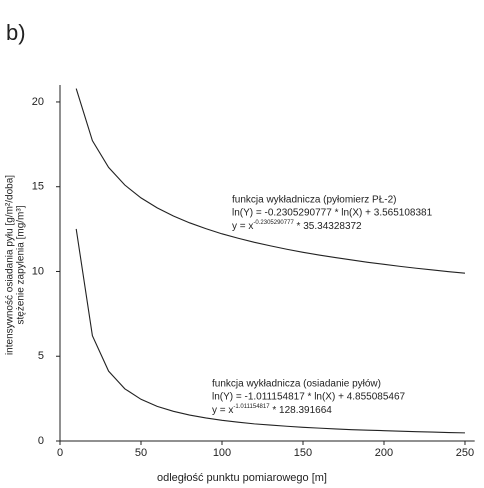  Describe the element at coordinates (38, 102) in the screenshot. I see `y-tick-label: 20` at that location.